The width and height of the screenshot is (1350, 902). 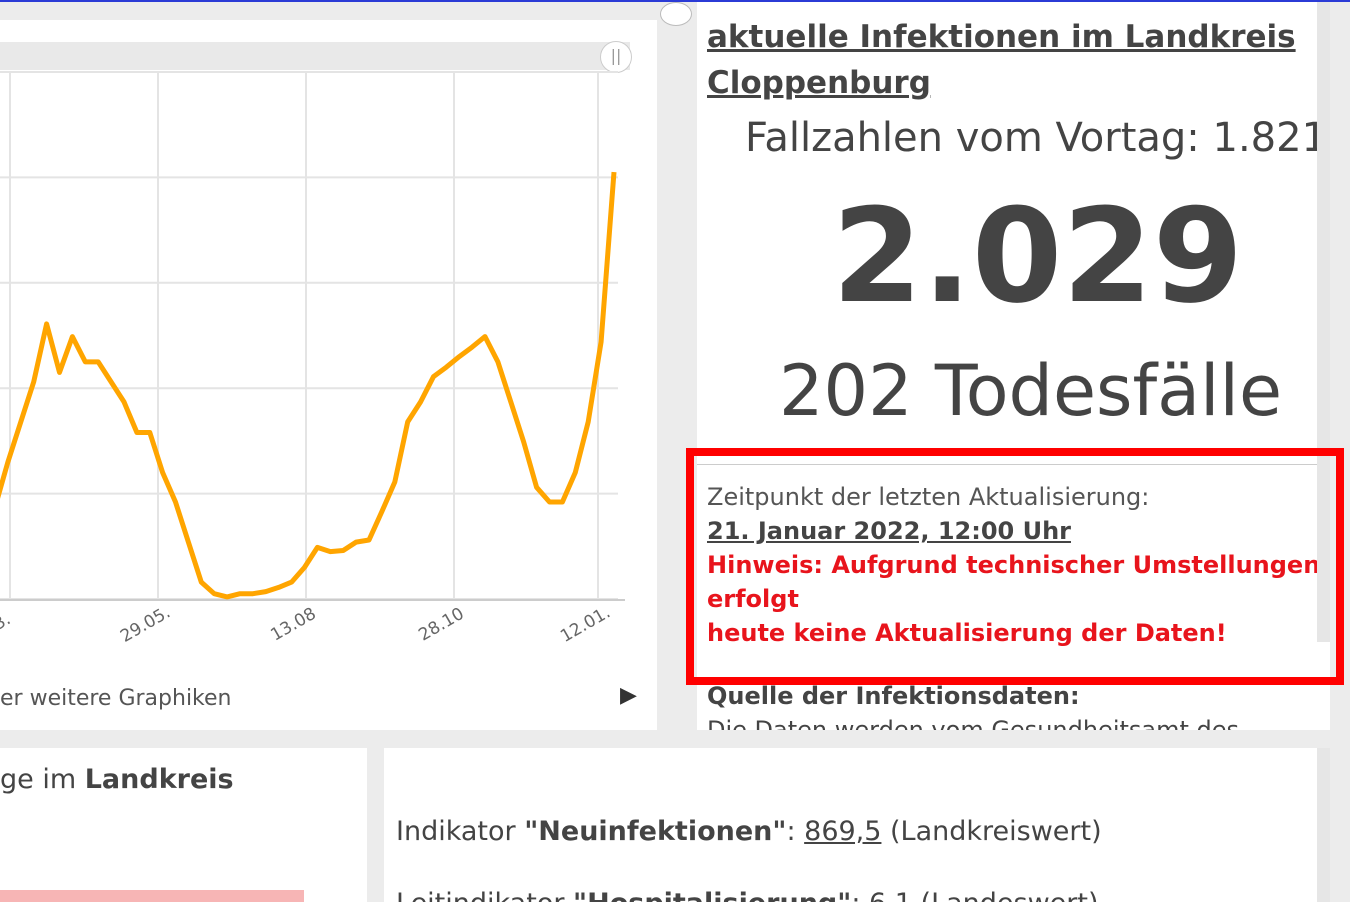 I want to click on highlight-box, so click(x=1015, y=566).